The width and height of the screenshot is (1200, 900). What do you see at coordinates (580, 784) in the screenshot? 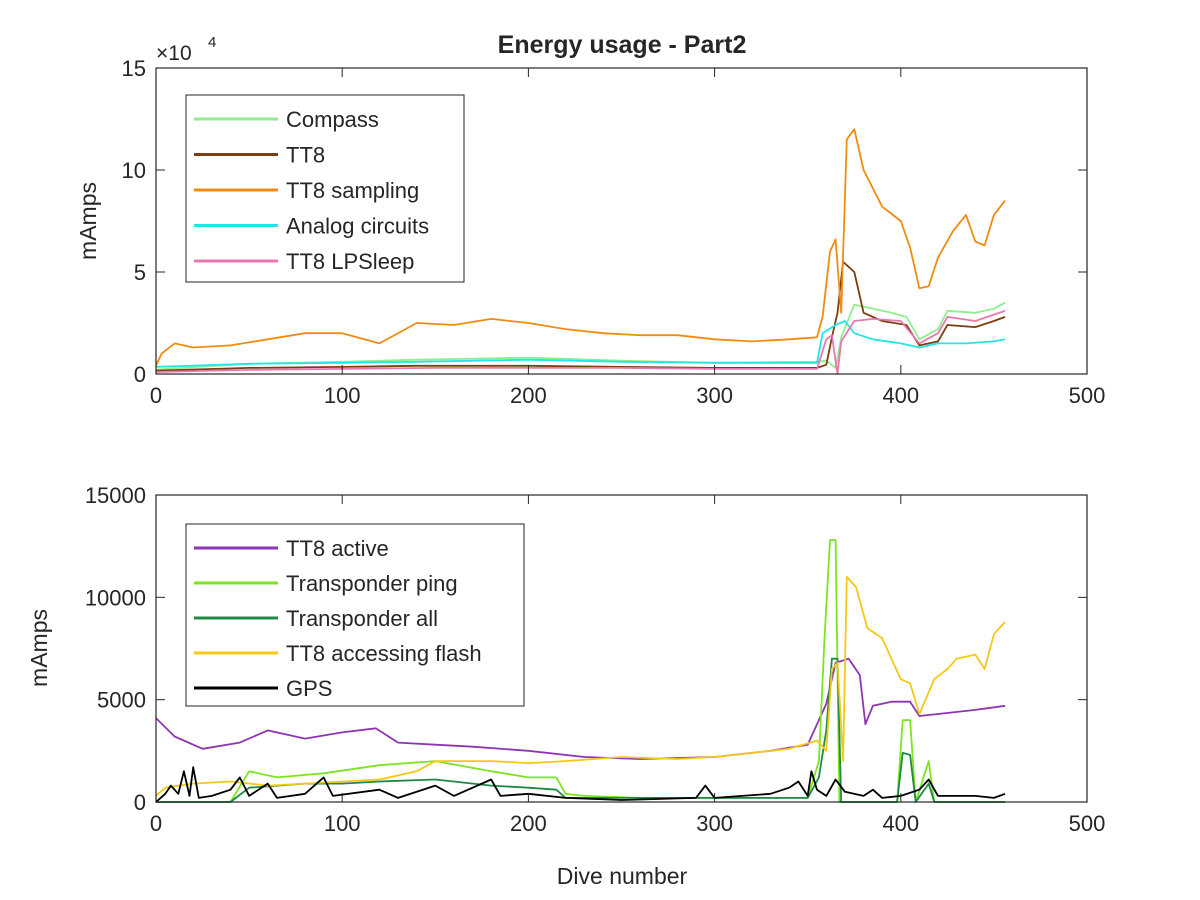
I see `series-line-gps` at bounding box center [580, 784].